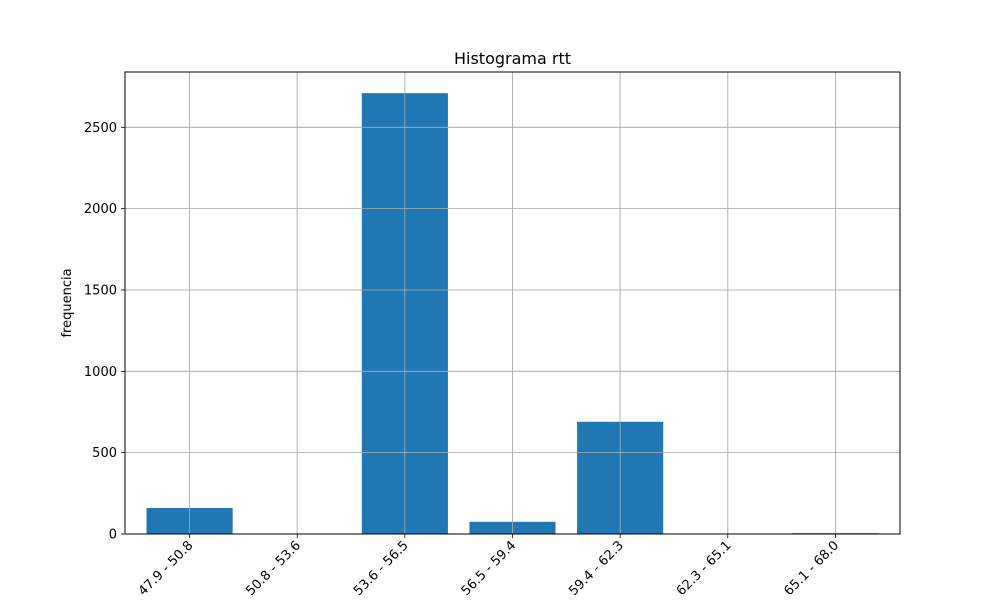 This screenshot has height=600, width=1000. Describe the element at coordinates (100, 290) in the screenshot. I see `y-tick-label: 1500` at that location.